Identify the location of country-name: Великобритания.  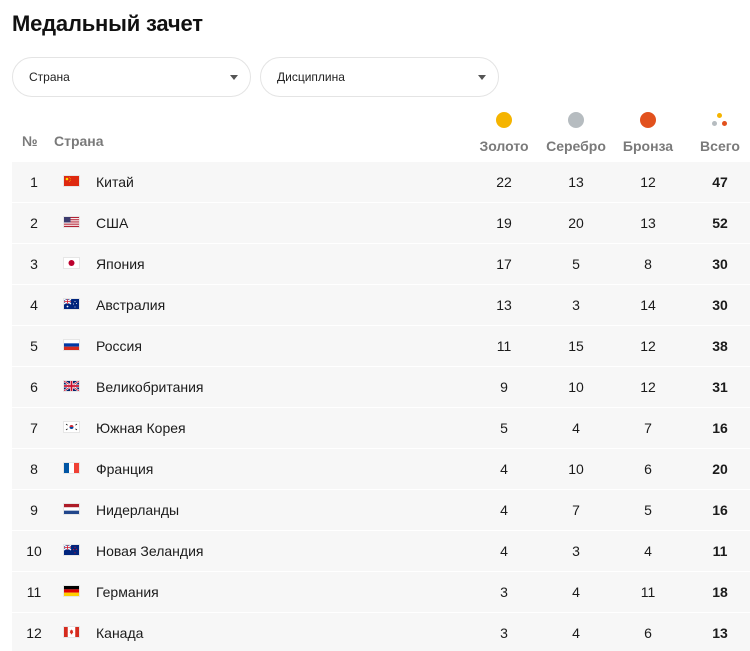
(150, 387).